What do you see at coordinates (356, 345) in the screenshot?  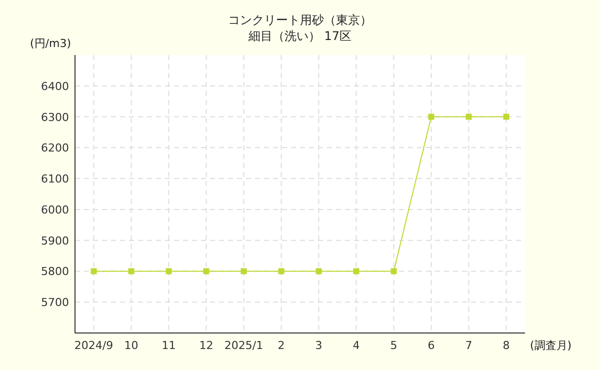 I see `x-tick-label: 4` at bounding box center [356, 345].